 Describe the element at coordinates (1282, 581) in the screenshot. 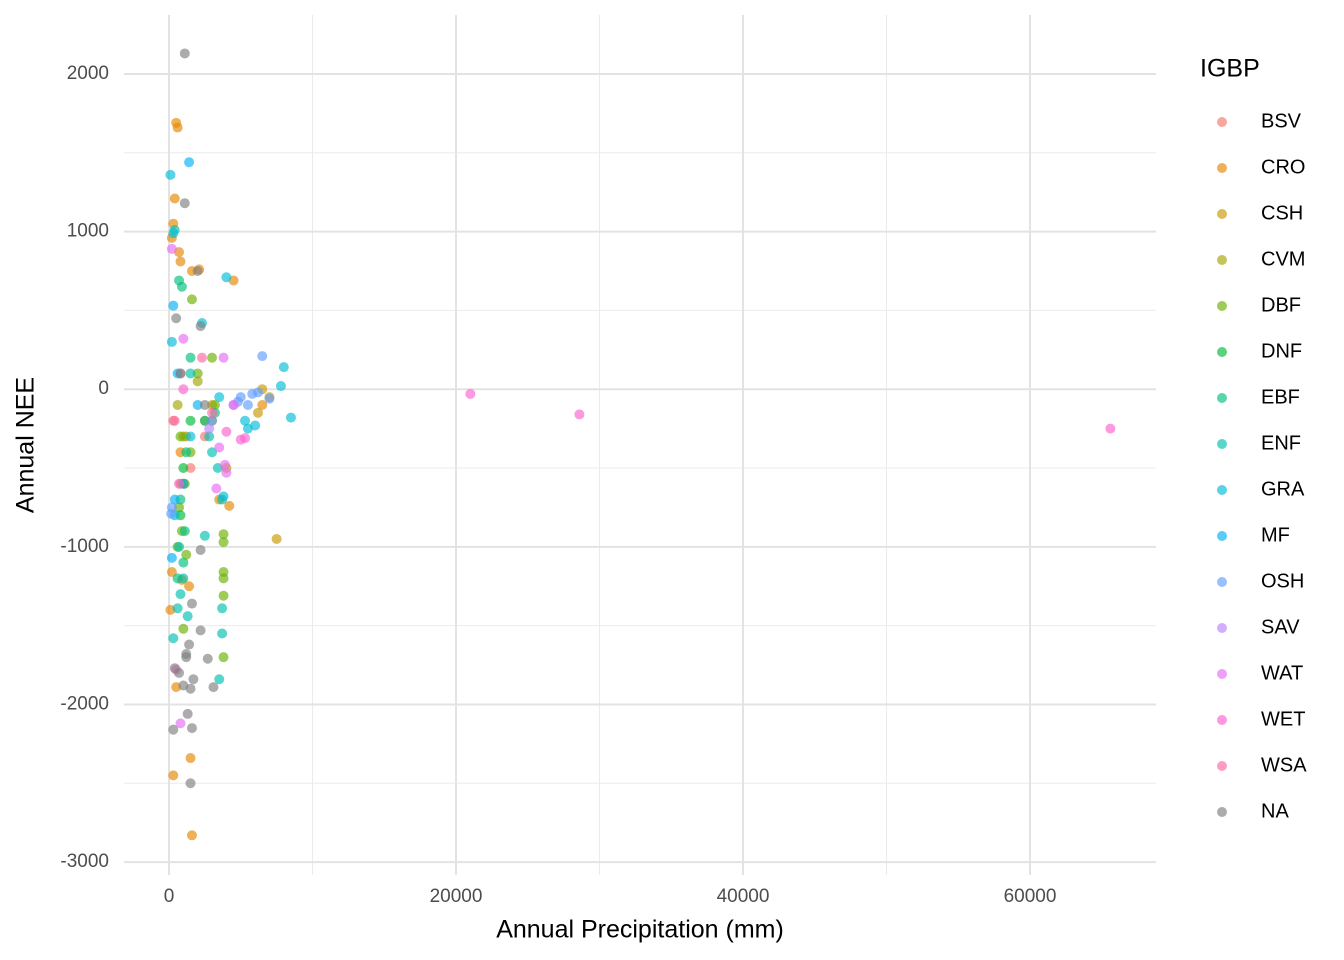

I see `legend-label: OSH` at that location.